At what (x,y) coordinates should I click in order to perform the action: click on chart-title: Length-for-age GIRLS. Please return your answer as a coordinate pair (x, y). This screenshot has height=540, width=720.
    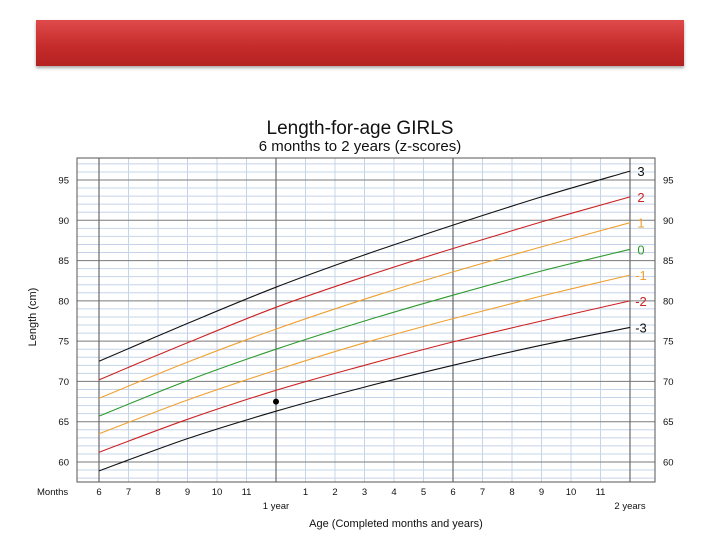
    Looking at the image, I should click on (360, 128).